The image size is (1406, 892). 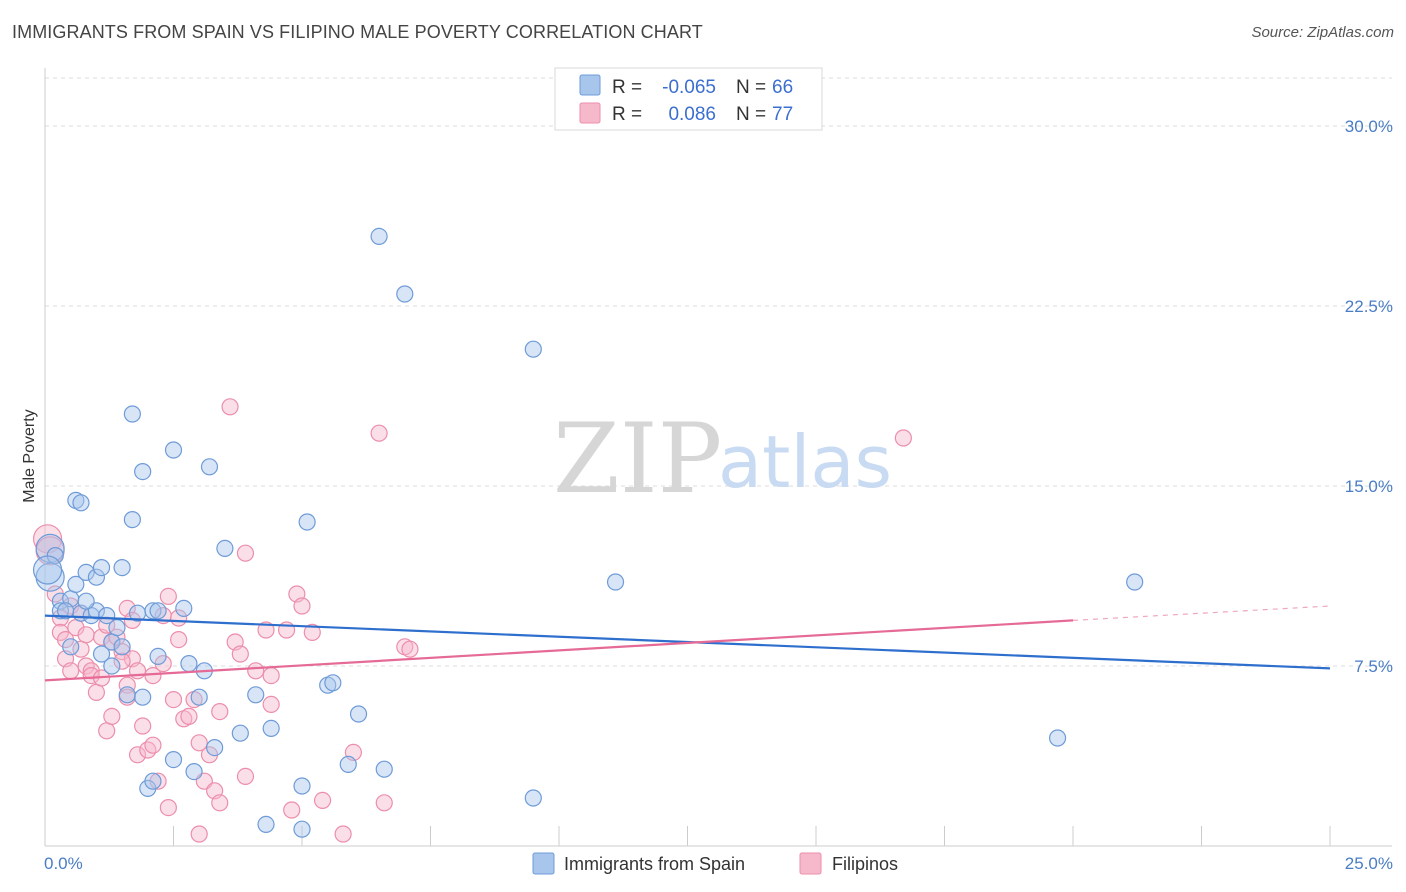 I want to click on legend-r-value-blue: -0.065, so click(x=689, y=87).